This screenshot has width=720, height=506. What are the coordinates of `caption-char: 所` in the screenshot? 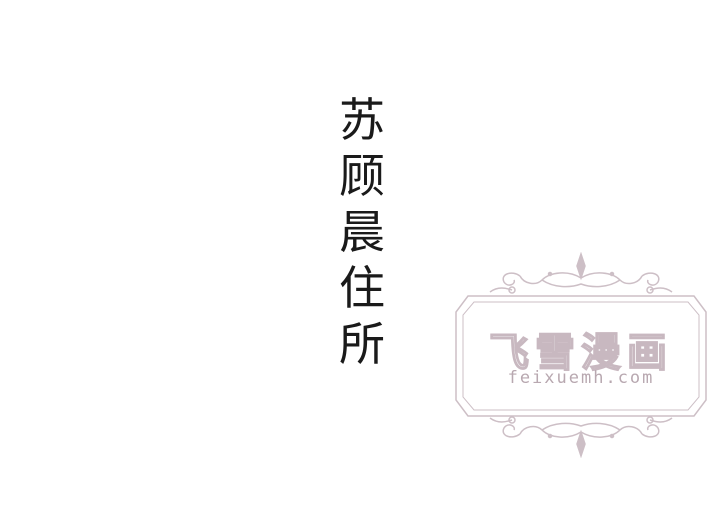 It's located at (362, 344).